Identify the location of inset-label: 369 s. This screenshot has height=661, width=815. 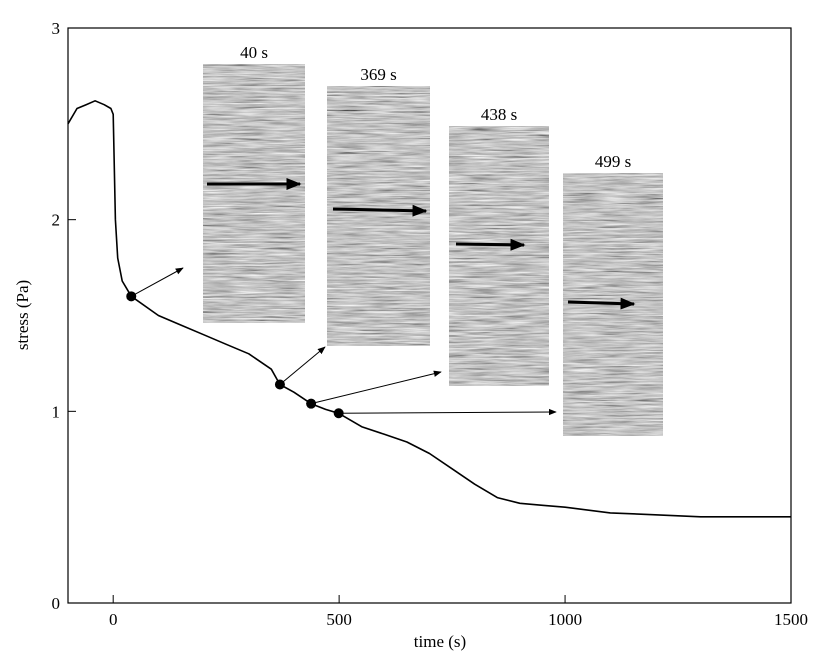
(378, 74).